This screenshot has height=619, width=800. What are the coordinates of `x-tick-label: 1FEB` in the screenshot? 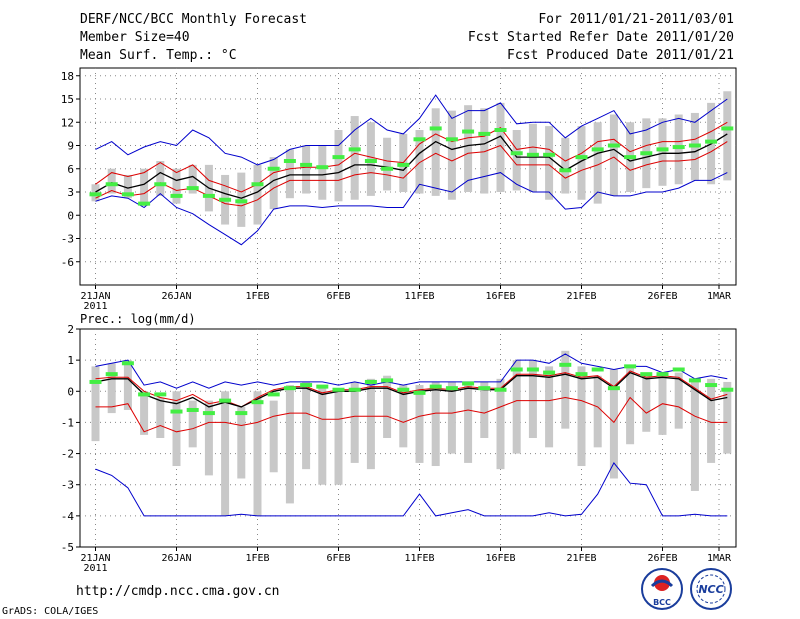 It's located at (257, 558).